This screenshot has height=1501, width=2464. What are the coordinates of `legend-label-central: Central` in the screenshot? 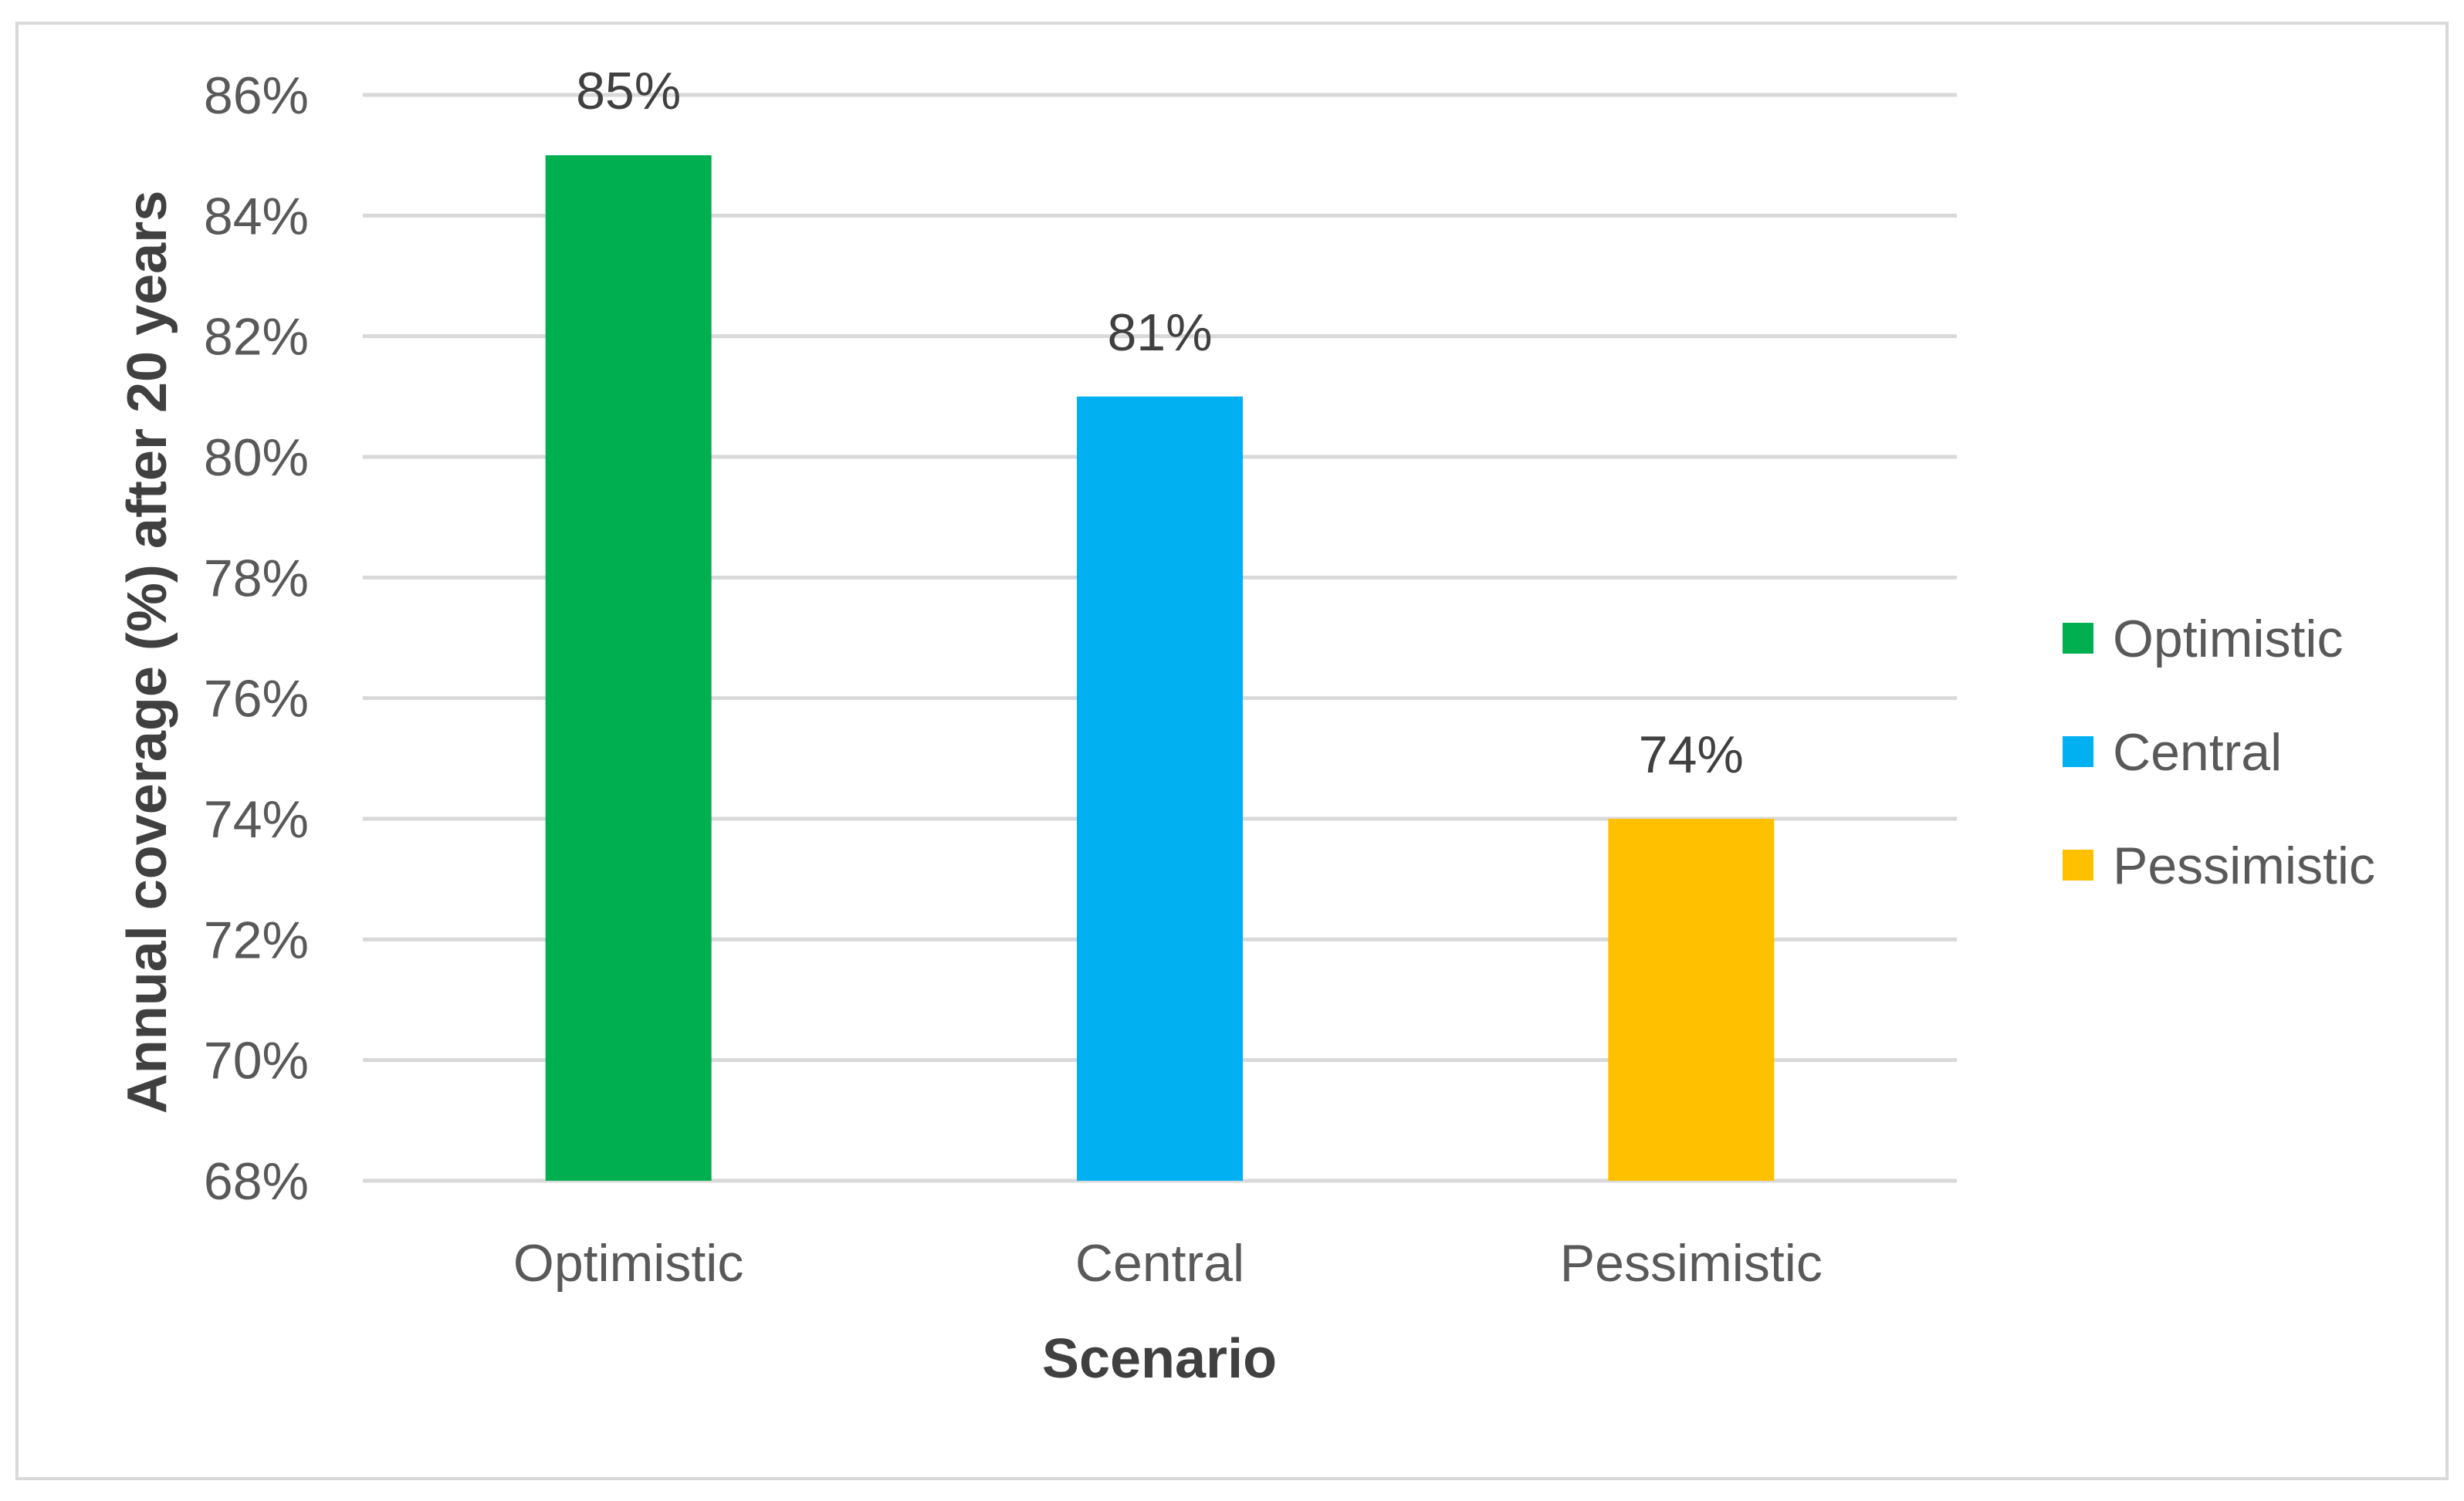 It's located at (2197, 752).